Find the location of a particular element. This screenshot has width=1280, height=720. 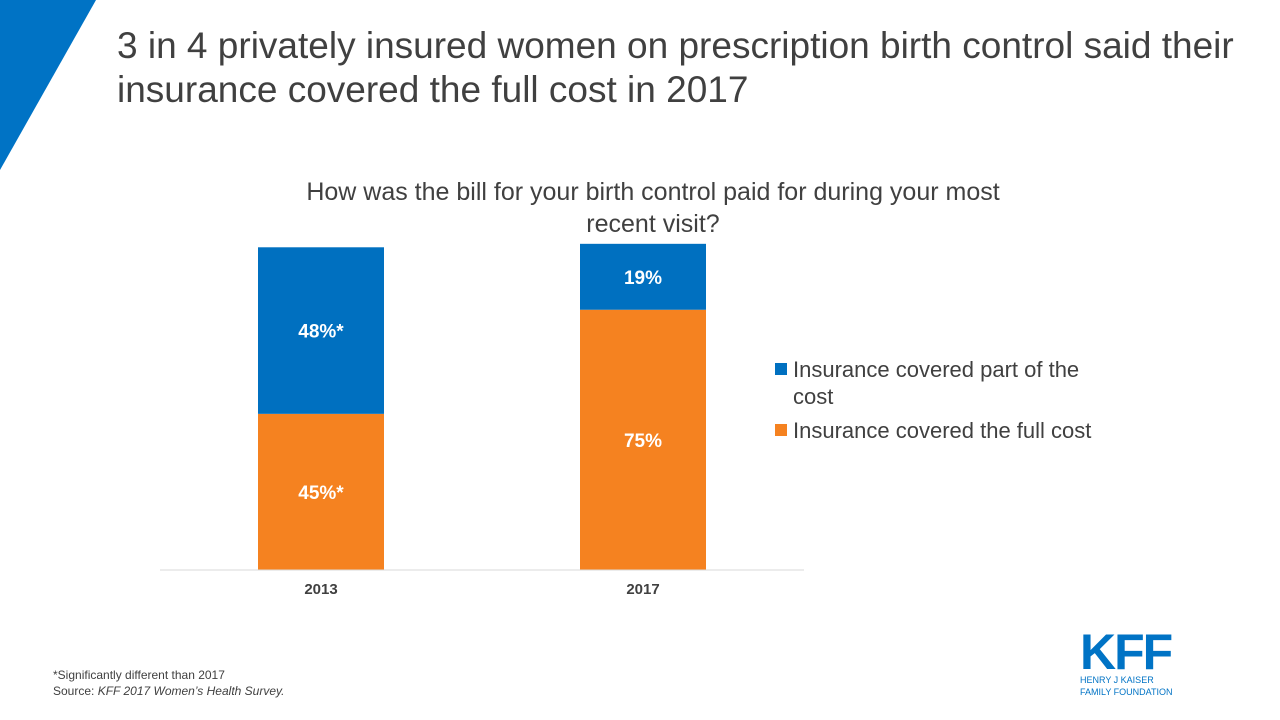

source-note: Source: KFF 2017 Women’s Health Survey. is located at coordinates (168, 691).